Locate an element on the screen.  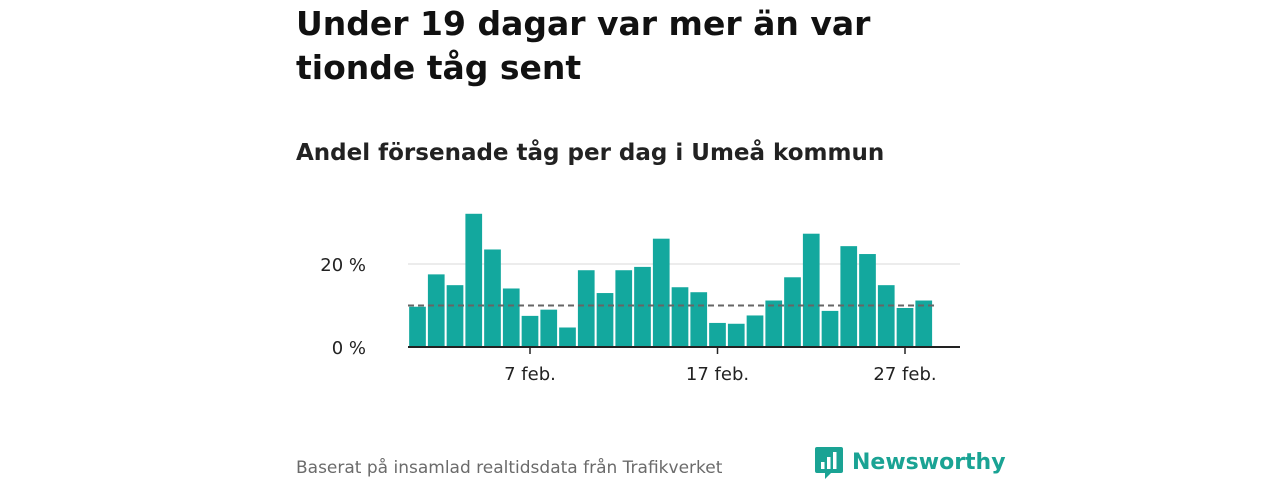
x-tick-label: 27 feb. is located at coordinates (904, 374).